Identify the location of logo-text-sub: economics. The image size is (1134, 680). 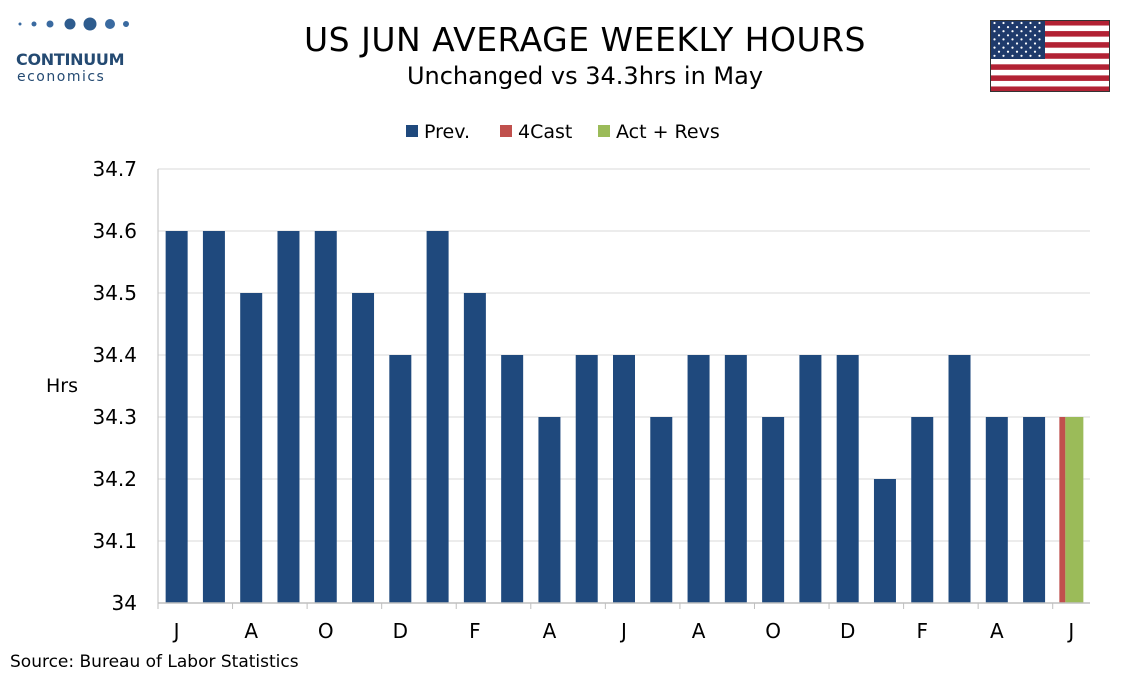
(61, 77).